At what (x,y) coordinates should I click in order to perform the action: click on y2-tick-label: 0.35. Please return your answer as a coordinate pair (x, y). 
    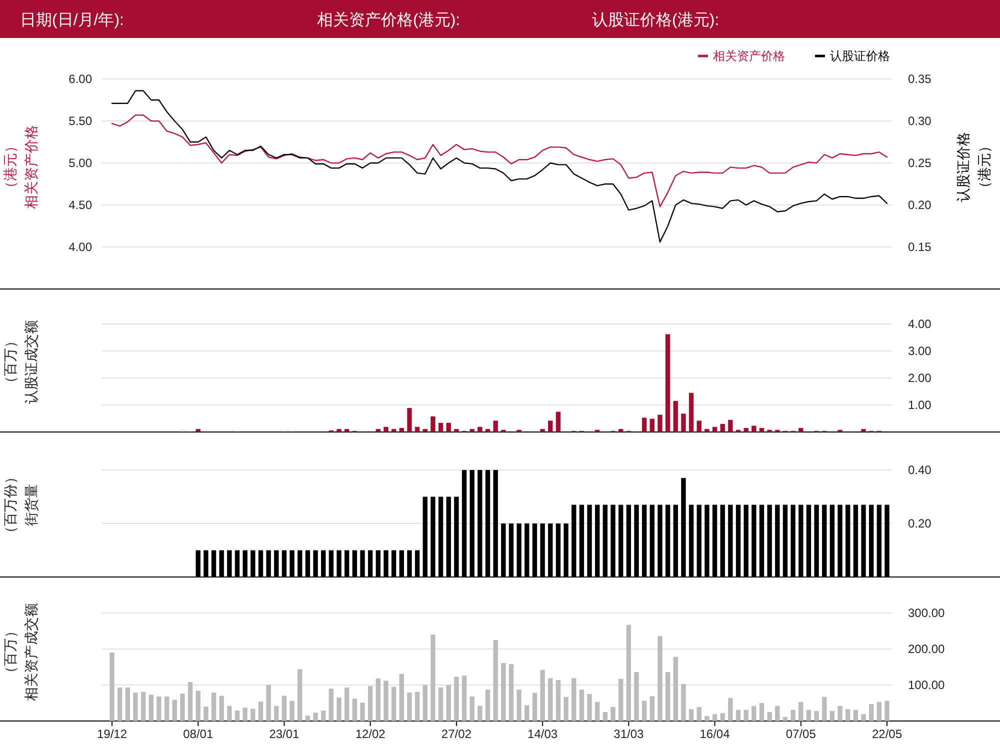
    Looking at the image, I should click on (920, 79).